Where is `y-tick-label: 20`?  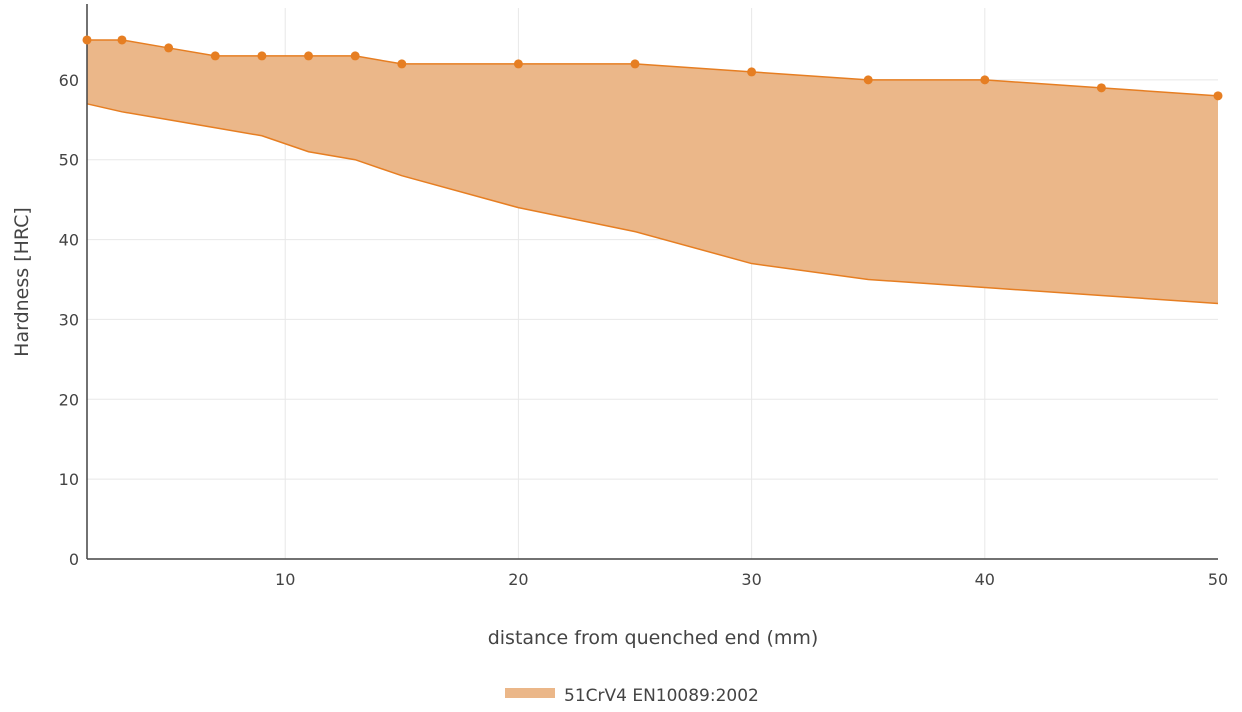 y-tick-label: 20 is located at coordinates (69, 399).